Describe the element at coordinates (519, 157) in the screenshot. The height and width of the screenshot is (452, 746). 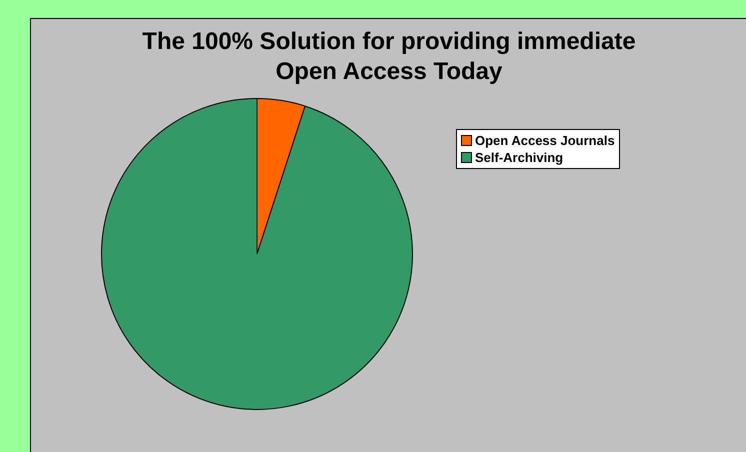
I see `legend-label: Self-Archiving` at that location.